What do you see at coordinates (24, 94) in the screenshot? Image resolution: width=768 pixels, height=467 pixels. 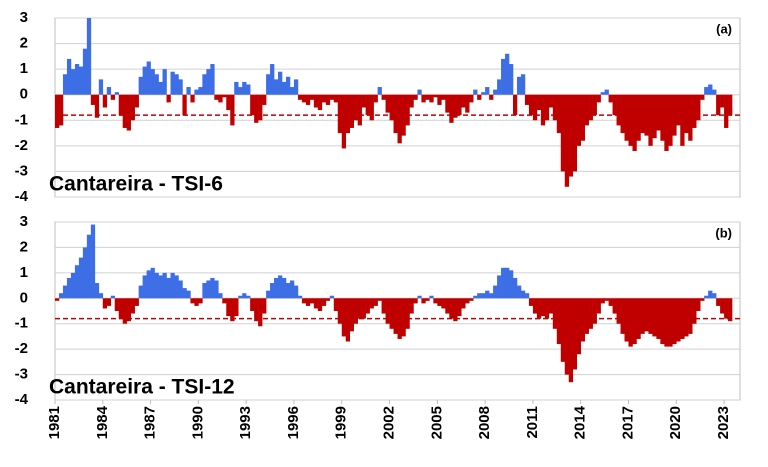 I see `y-tick-label: 0` at bounding box center [24, 94].